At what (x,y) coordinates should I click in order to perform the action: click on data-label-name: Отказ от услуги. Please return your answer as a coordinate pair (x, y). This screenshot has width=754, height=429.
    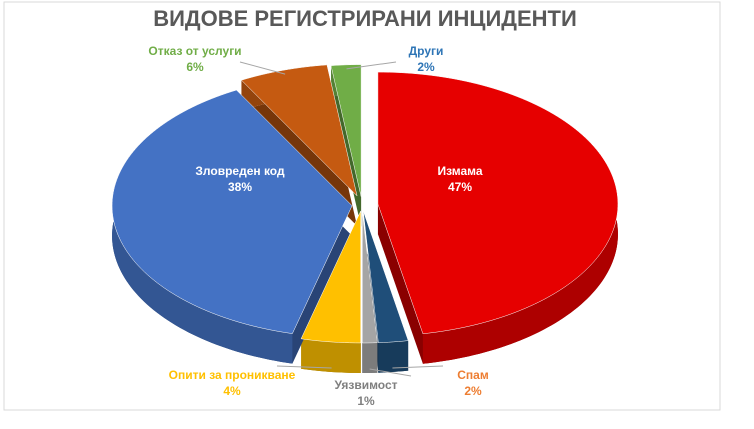
    Looking at the image, I should click on (194, 51).